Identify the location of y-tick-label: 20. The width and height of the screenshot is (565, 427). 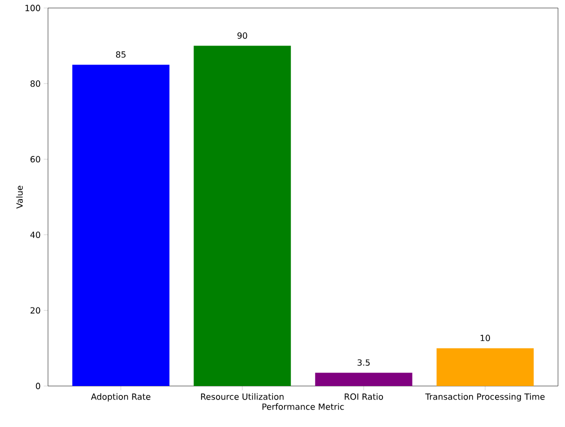
(35, 310).